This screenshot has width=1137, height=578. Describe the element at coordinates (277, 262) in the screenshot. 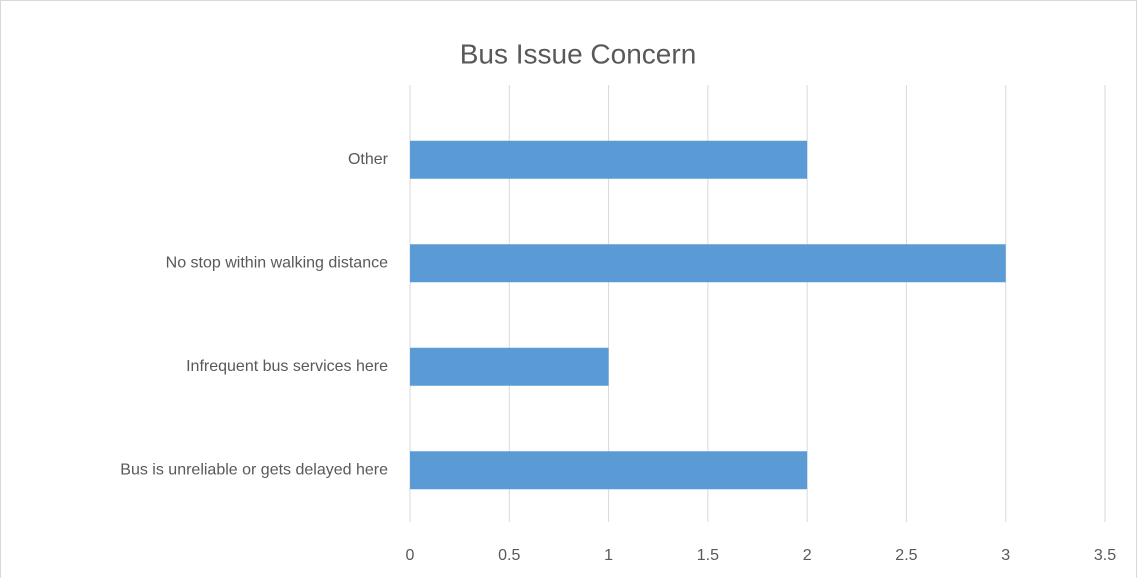

I see `y-tick-label: No stop within walking distance` at that location.